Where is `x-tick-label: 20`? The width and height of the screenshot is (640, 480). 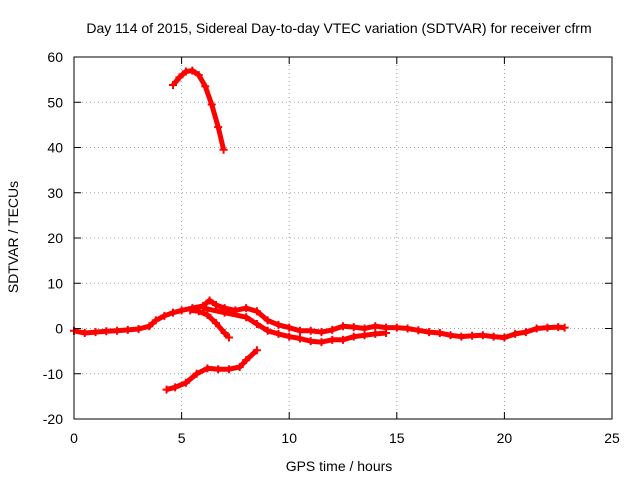 x-tick-label: 20 is located at coordinates (505, 438).